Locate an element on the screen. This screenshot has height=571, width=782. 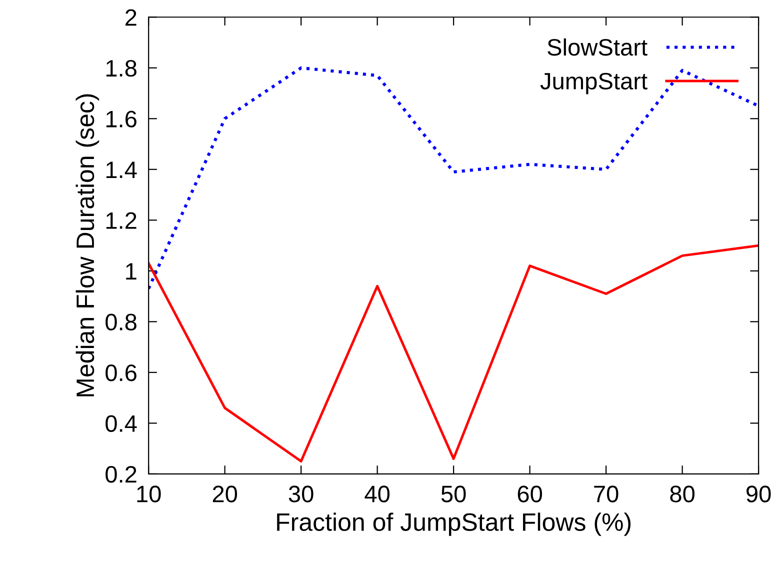
x-tick-label: 50 is located at coordinates (453, 494).